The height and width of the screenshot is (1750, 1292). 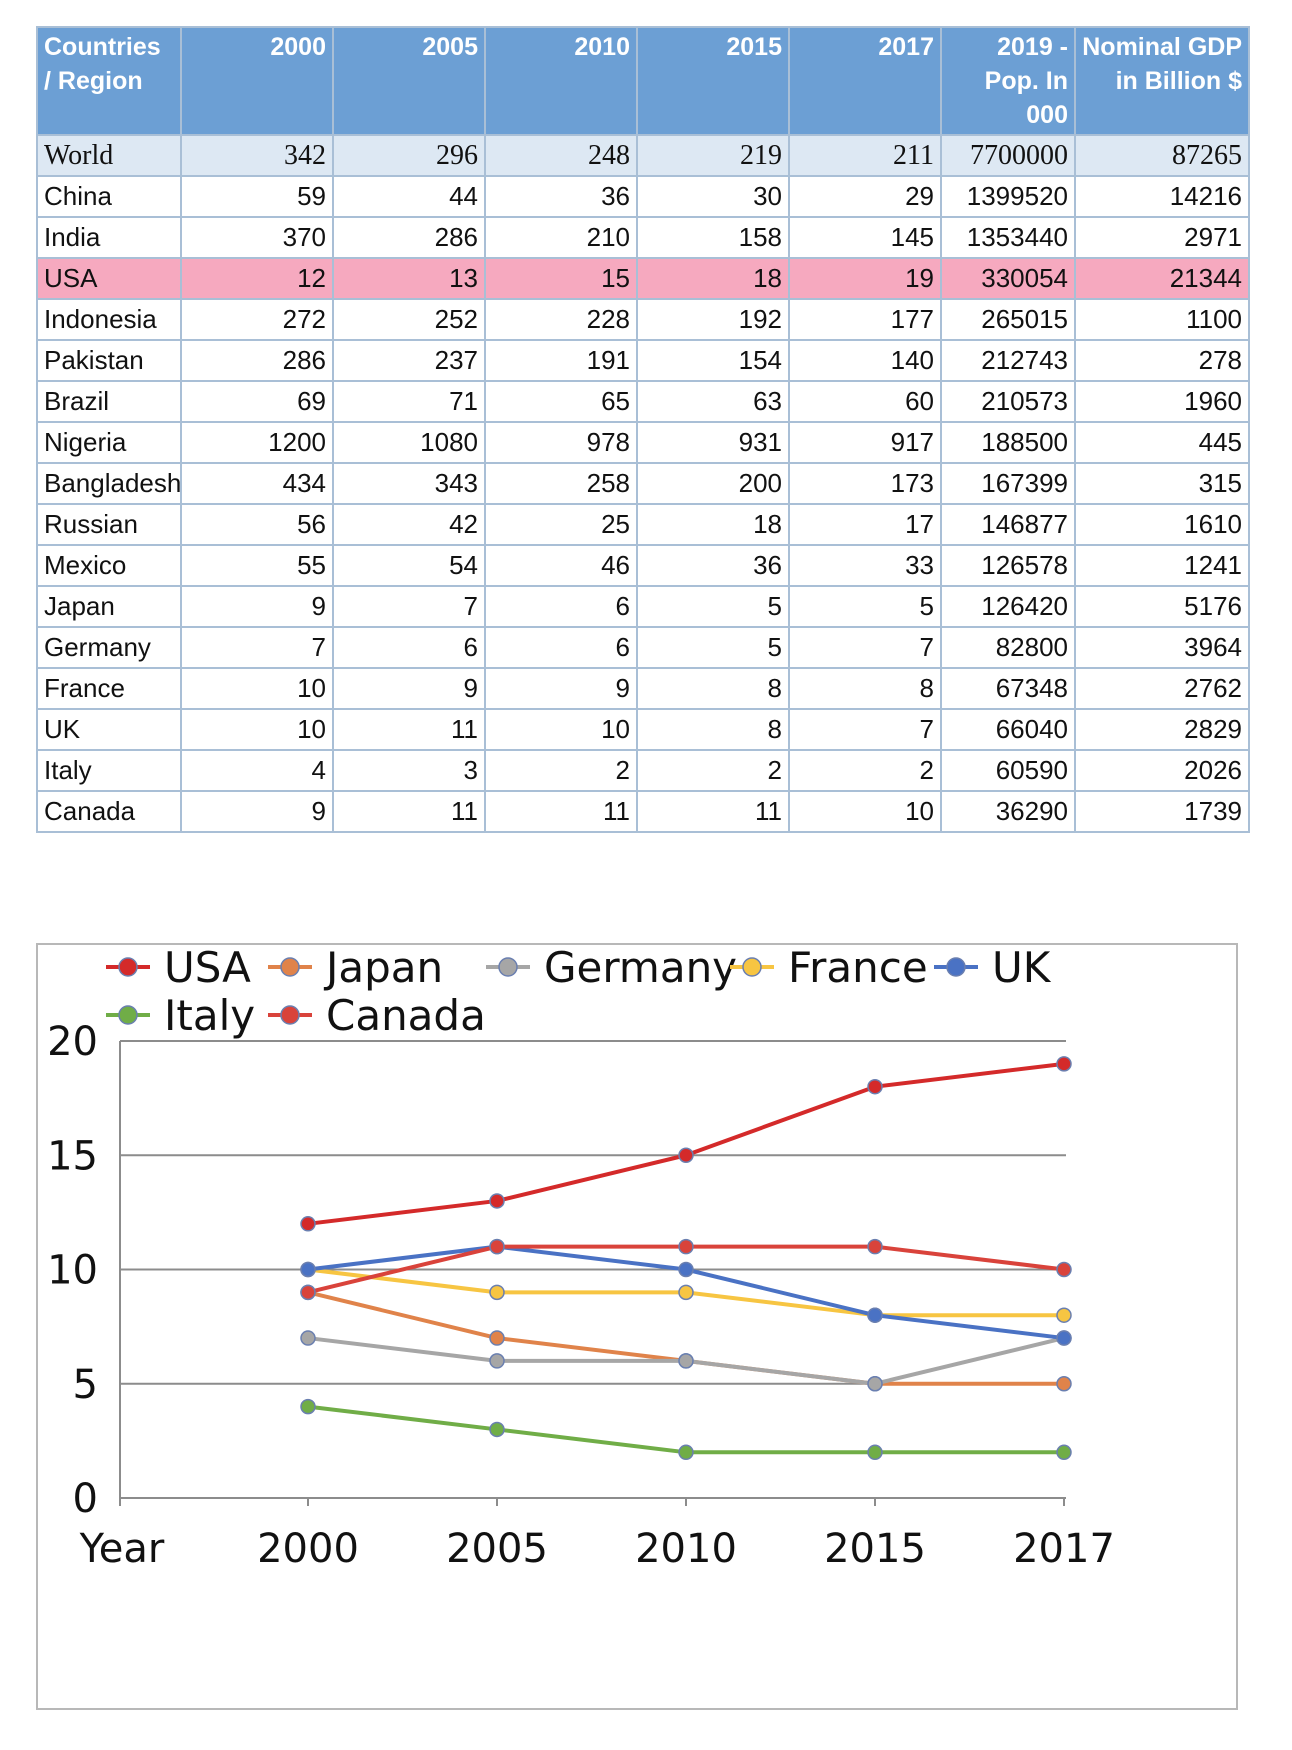 What do you see at coordinates (713, 81) in the screenshot?
I see `column-header: 2015` at bounding box center [713, 81].